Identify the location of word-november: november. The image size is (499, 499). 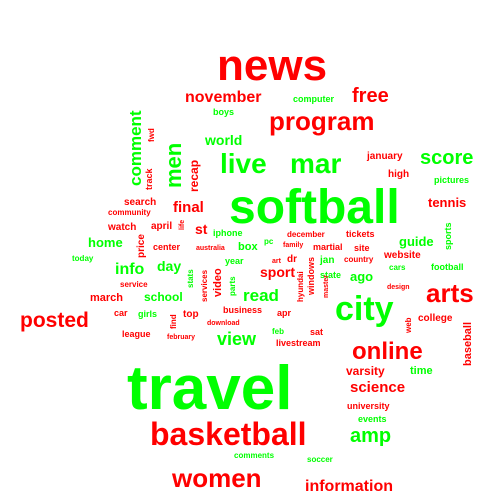
(223, 98).